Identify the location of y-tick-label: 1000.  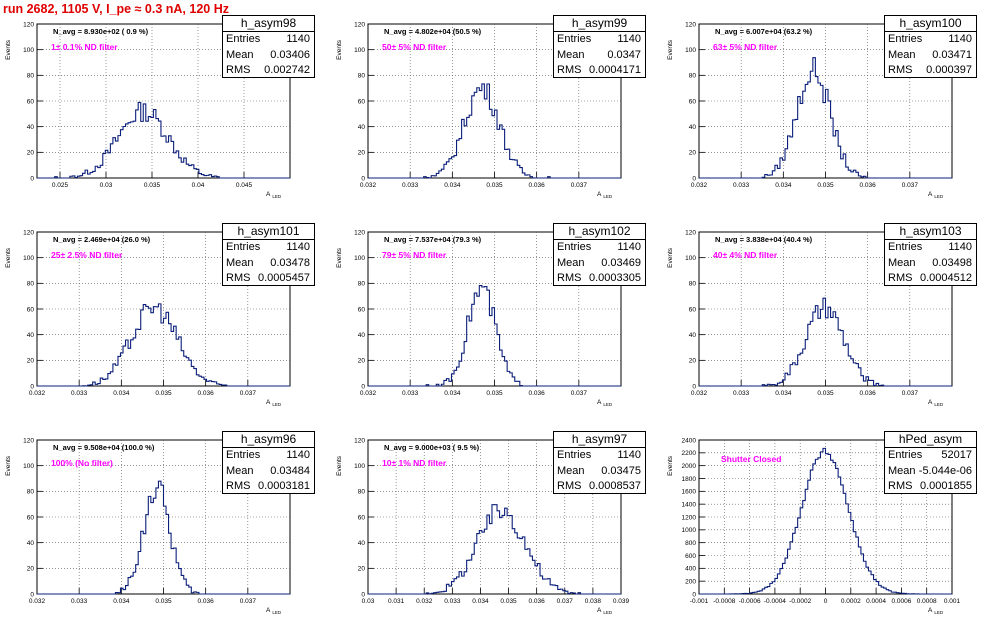
(689, 530).